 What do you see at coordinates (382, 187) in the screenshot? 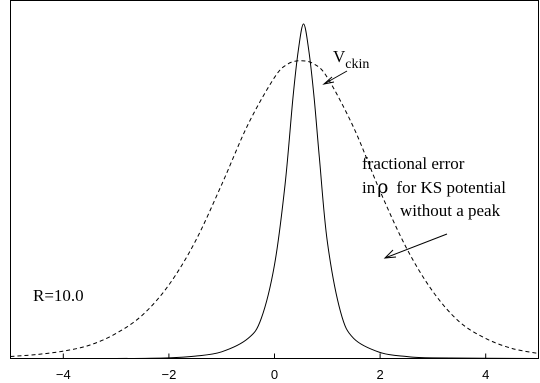
I see `rho-symbol: ρ` at bounding box center [382, 187].